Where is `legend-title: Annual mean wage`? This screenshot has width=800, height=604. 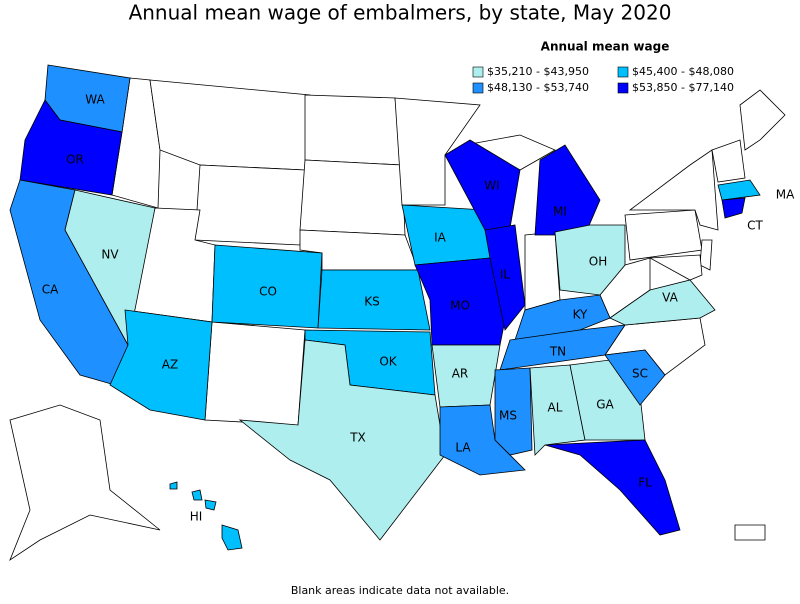 legend-title: Annual mean wage is located at coordinates (605, 47).